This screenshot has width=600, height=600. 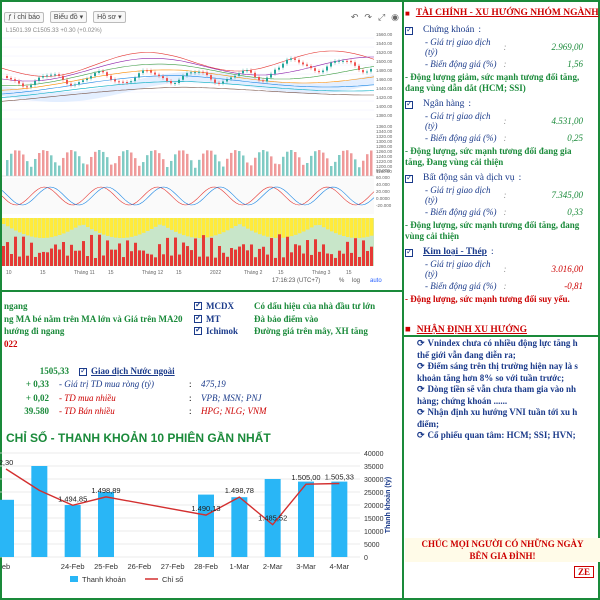 What do you see at coordinates (11, 343) in the screenshot?
I see `report-date: 022` at bounding box center [11, 343].